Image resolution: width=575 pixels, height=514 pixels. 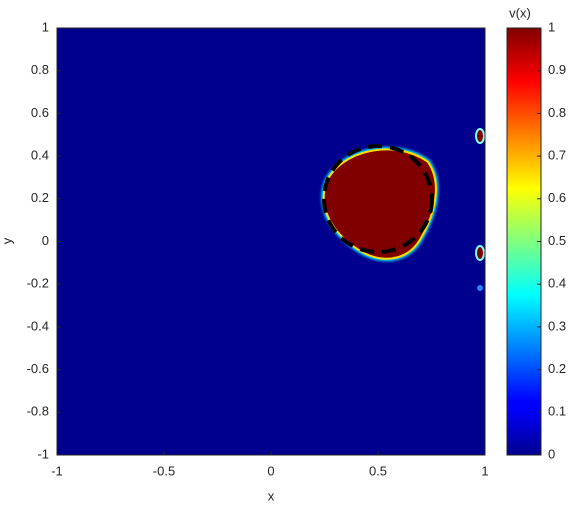 I want to click on y-tick-label: -0.8, so click(x=38, y=411).